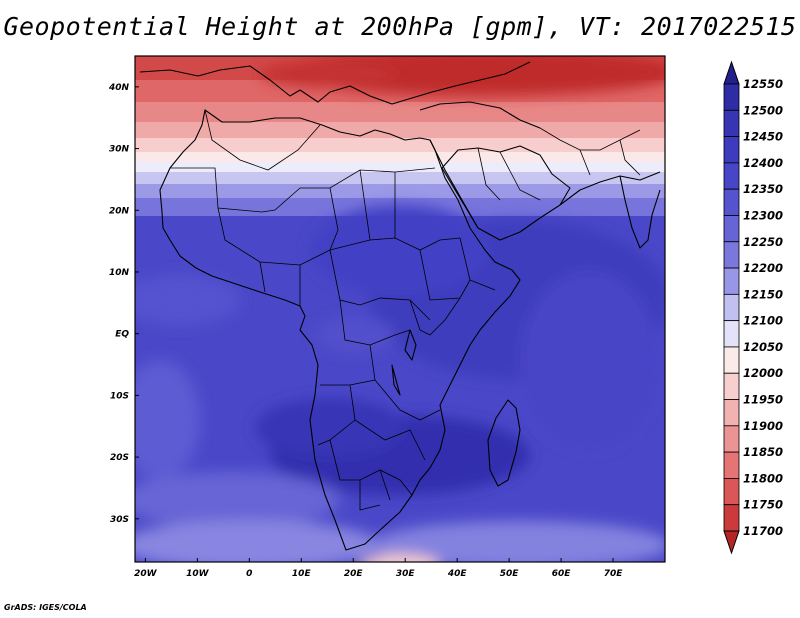  Describe the element at coordinates (119, 273) in the screenshot. I see `lat-tick-label: 10N` at that location.